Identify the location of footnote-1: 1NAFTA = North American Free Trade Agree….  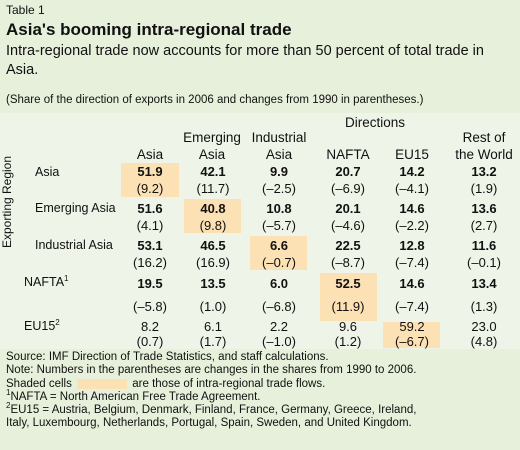
(133, 395).